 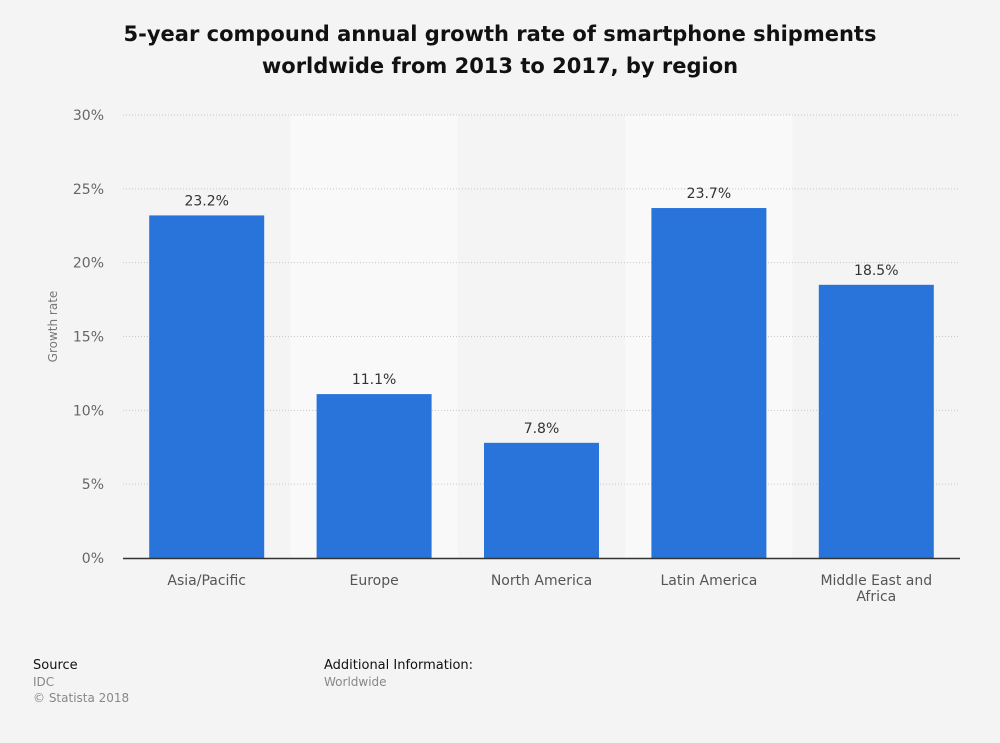 What do you see at coordinates (399, 665) in the screenshot?
I see `additional-info-heading: Additional Information:` at bounding box center [399, 665].